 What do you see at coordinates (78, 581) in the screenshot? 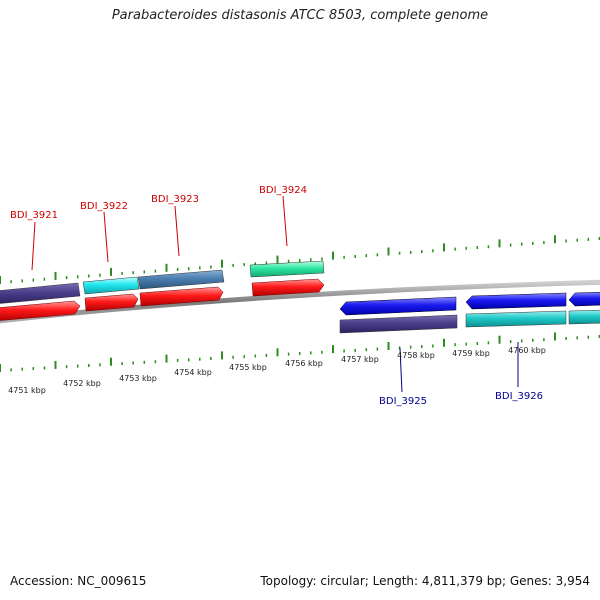
I see `accession-text: Accession: NC_009615` at bounding box center [78, 581].